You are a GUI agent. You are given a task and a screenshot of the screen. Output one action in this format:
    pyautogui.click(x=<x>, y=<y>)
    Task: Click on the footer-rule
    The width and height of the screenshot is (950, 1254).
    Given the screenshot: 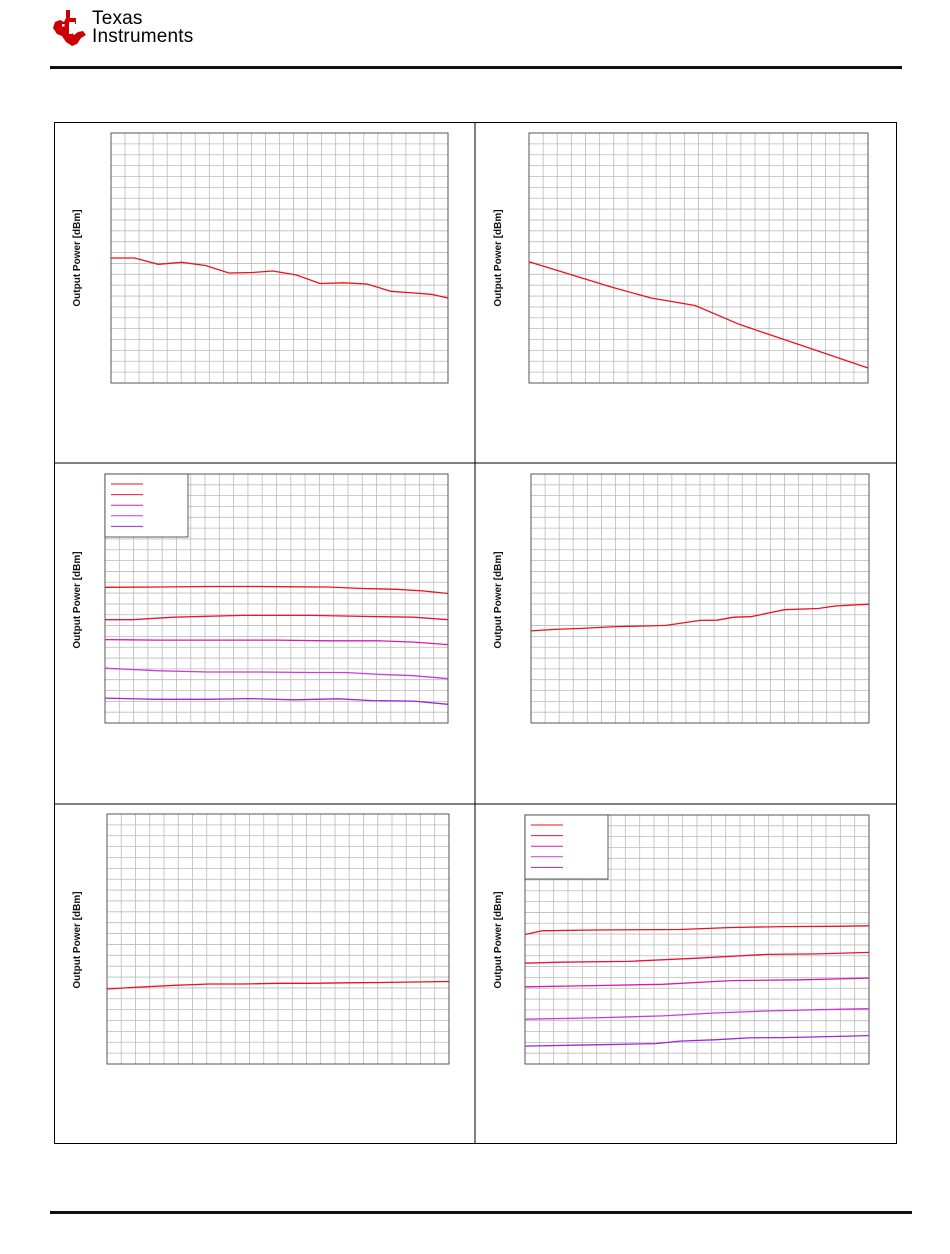 What is the action you would take?
    pyautogui.click(x=481, y=1212)
    